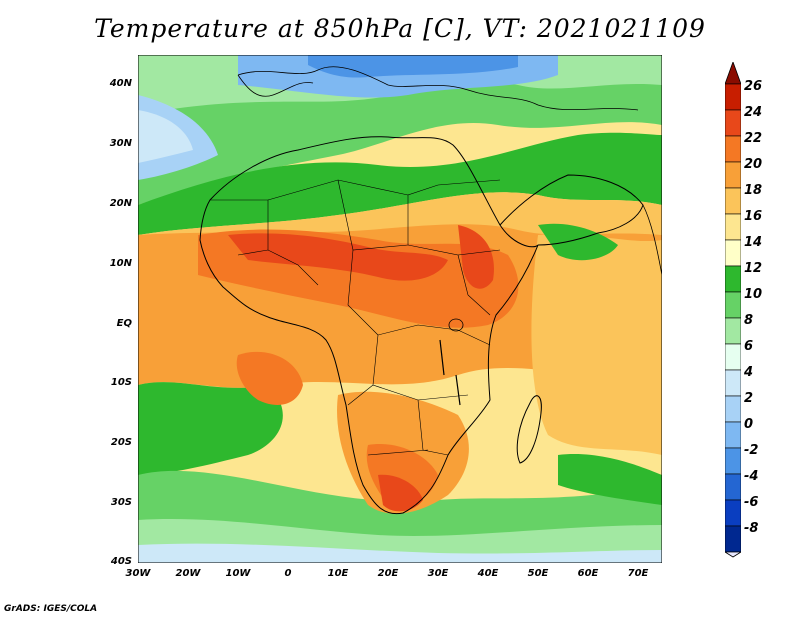 This screenshot has width=800, height=618. What do you see at coordinates (120, 263) in the screenshot?
I see `lat-label: 10N` at bounding box center [120, 263].